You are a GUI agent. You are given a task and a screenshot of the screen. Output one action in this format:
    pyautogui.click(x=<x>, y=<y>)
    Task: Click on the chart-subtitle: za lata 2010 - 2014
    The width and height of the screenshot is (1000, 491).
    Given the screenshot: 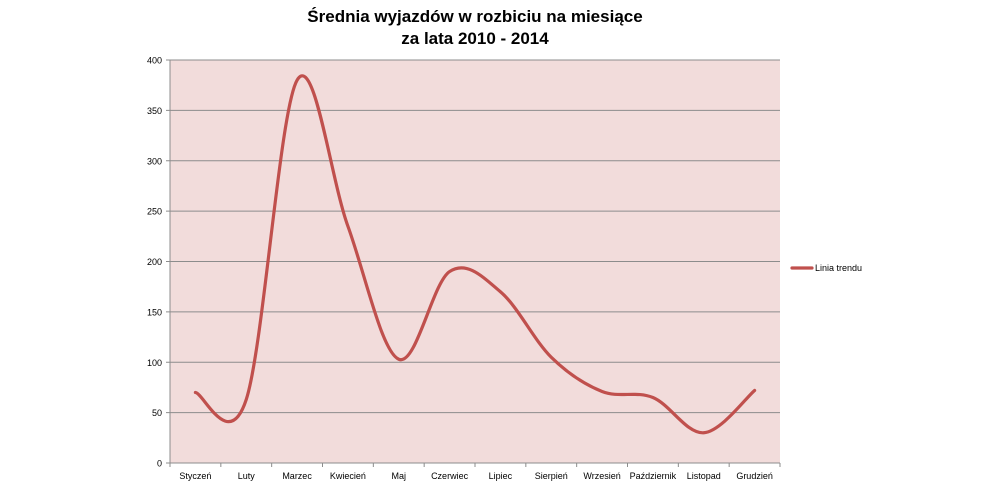 What is the action you would take?
    pyautogui.click(x=475, y=38)
    